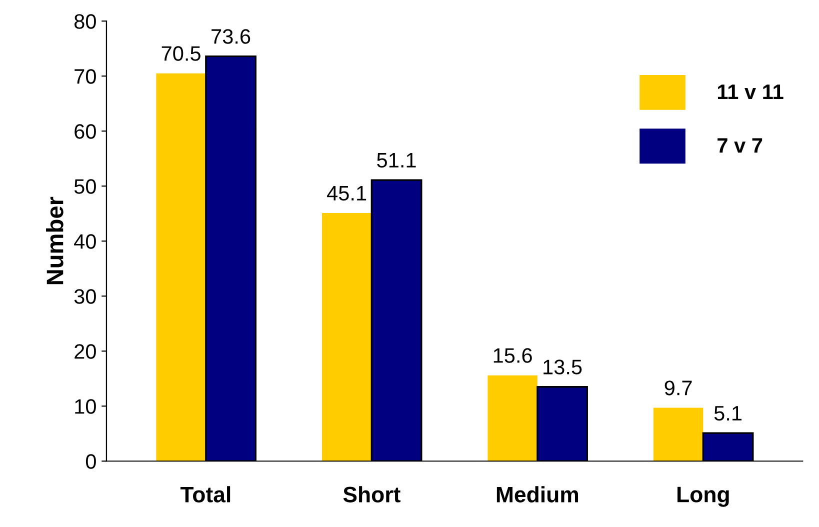 The height and width of the screenshot is (527, 819). I want to click on data-label: 9.7, so click(678, 388).